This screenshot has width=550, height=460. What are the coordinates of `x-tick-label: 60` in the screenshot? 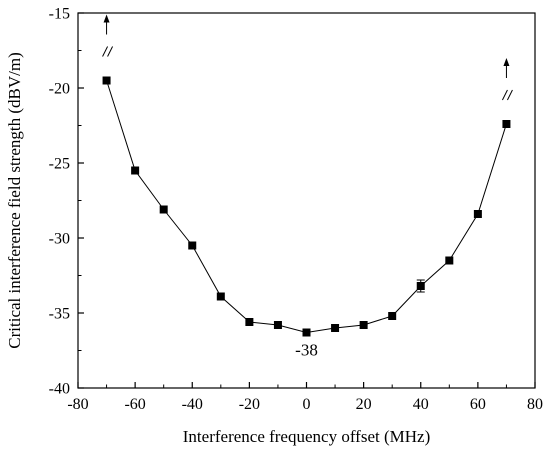 It's located at (478, 404).